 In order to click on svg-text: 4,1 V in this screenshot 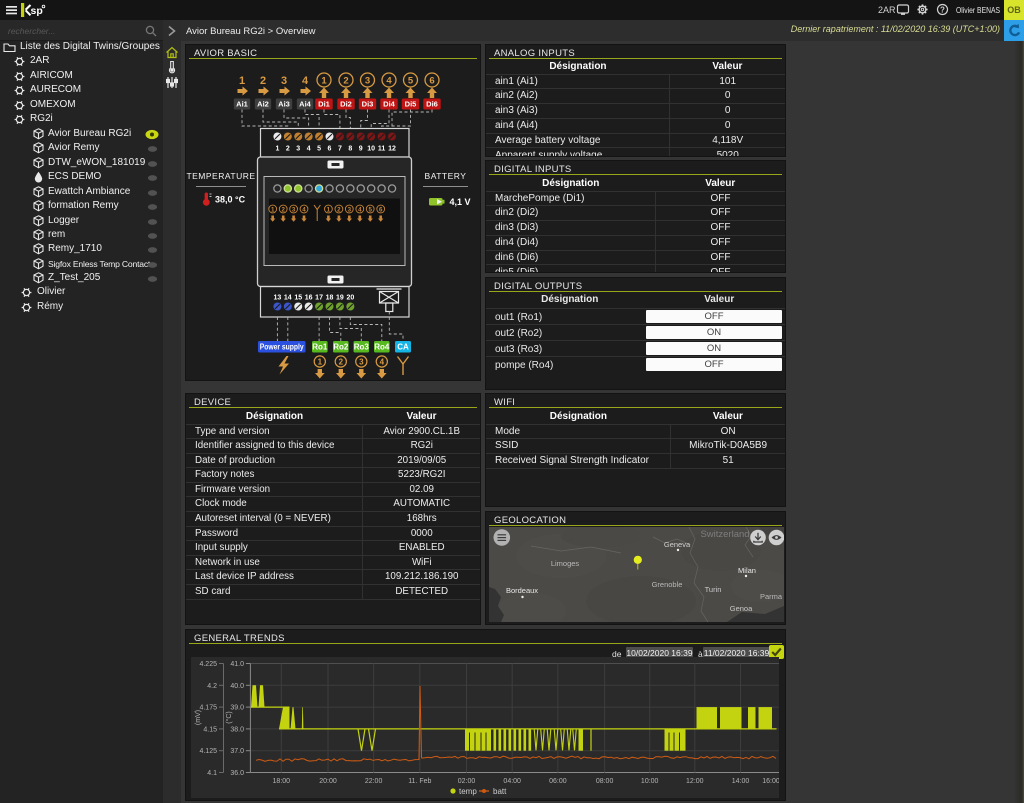, I will do `click(460, 202)`.